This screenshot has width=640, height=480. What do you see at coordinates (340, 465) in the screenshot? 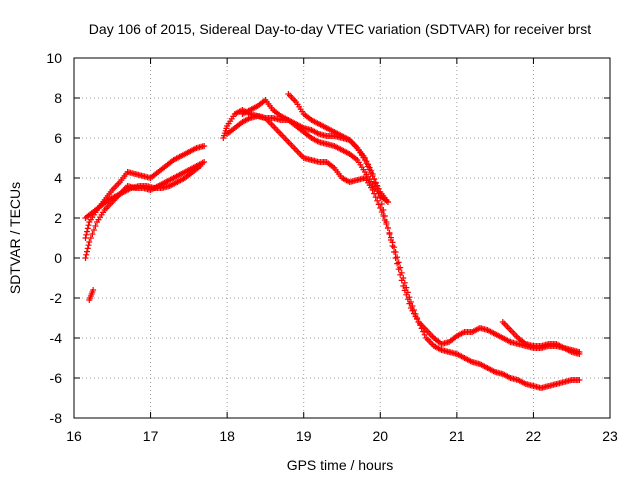
I see `x-axis-label: GPS time / hours` at bounding box center [340, 465].